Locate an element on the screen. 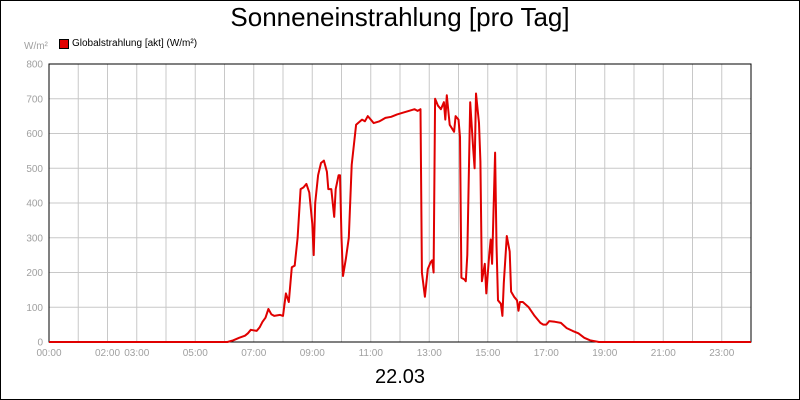 Image resolution: width=800 pixels, height=400 pixels. x-tick-label: 15:00 is located at coordinates (487, 353).